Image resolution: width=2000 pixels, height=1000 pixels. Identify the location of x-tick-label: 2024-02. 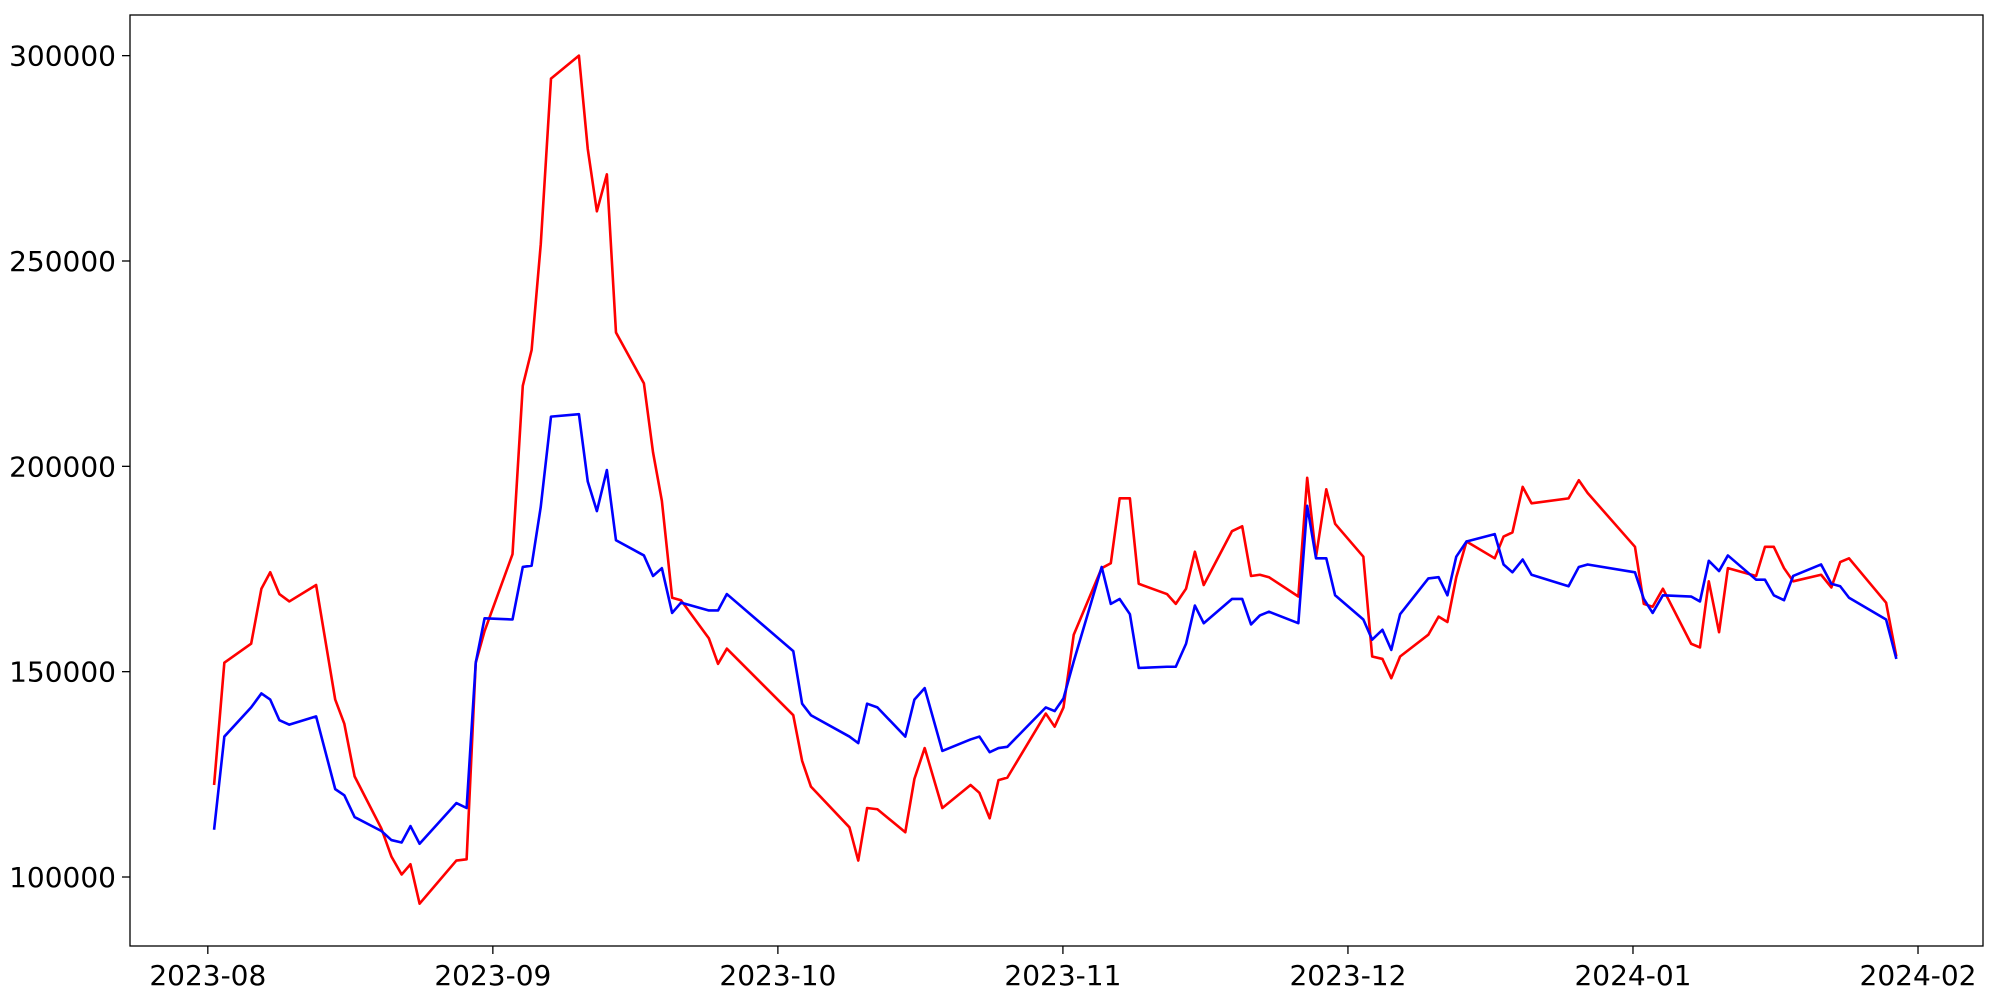
(1918, 975).